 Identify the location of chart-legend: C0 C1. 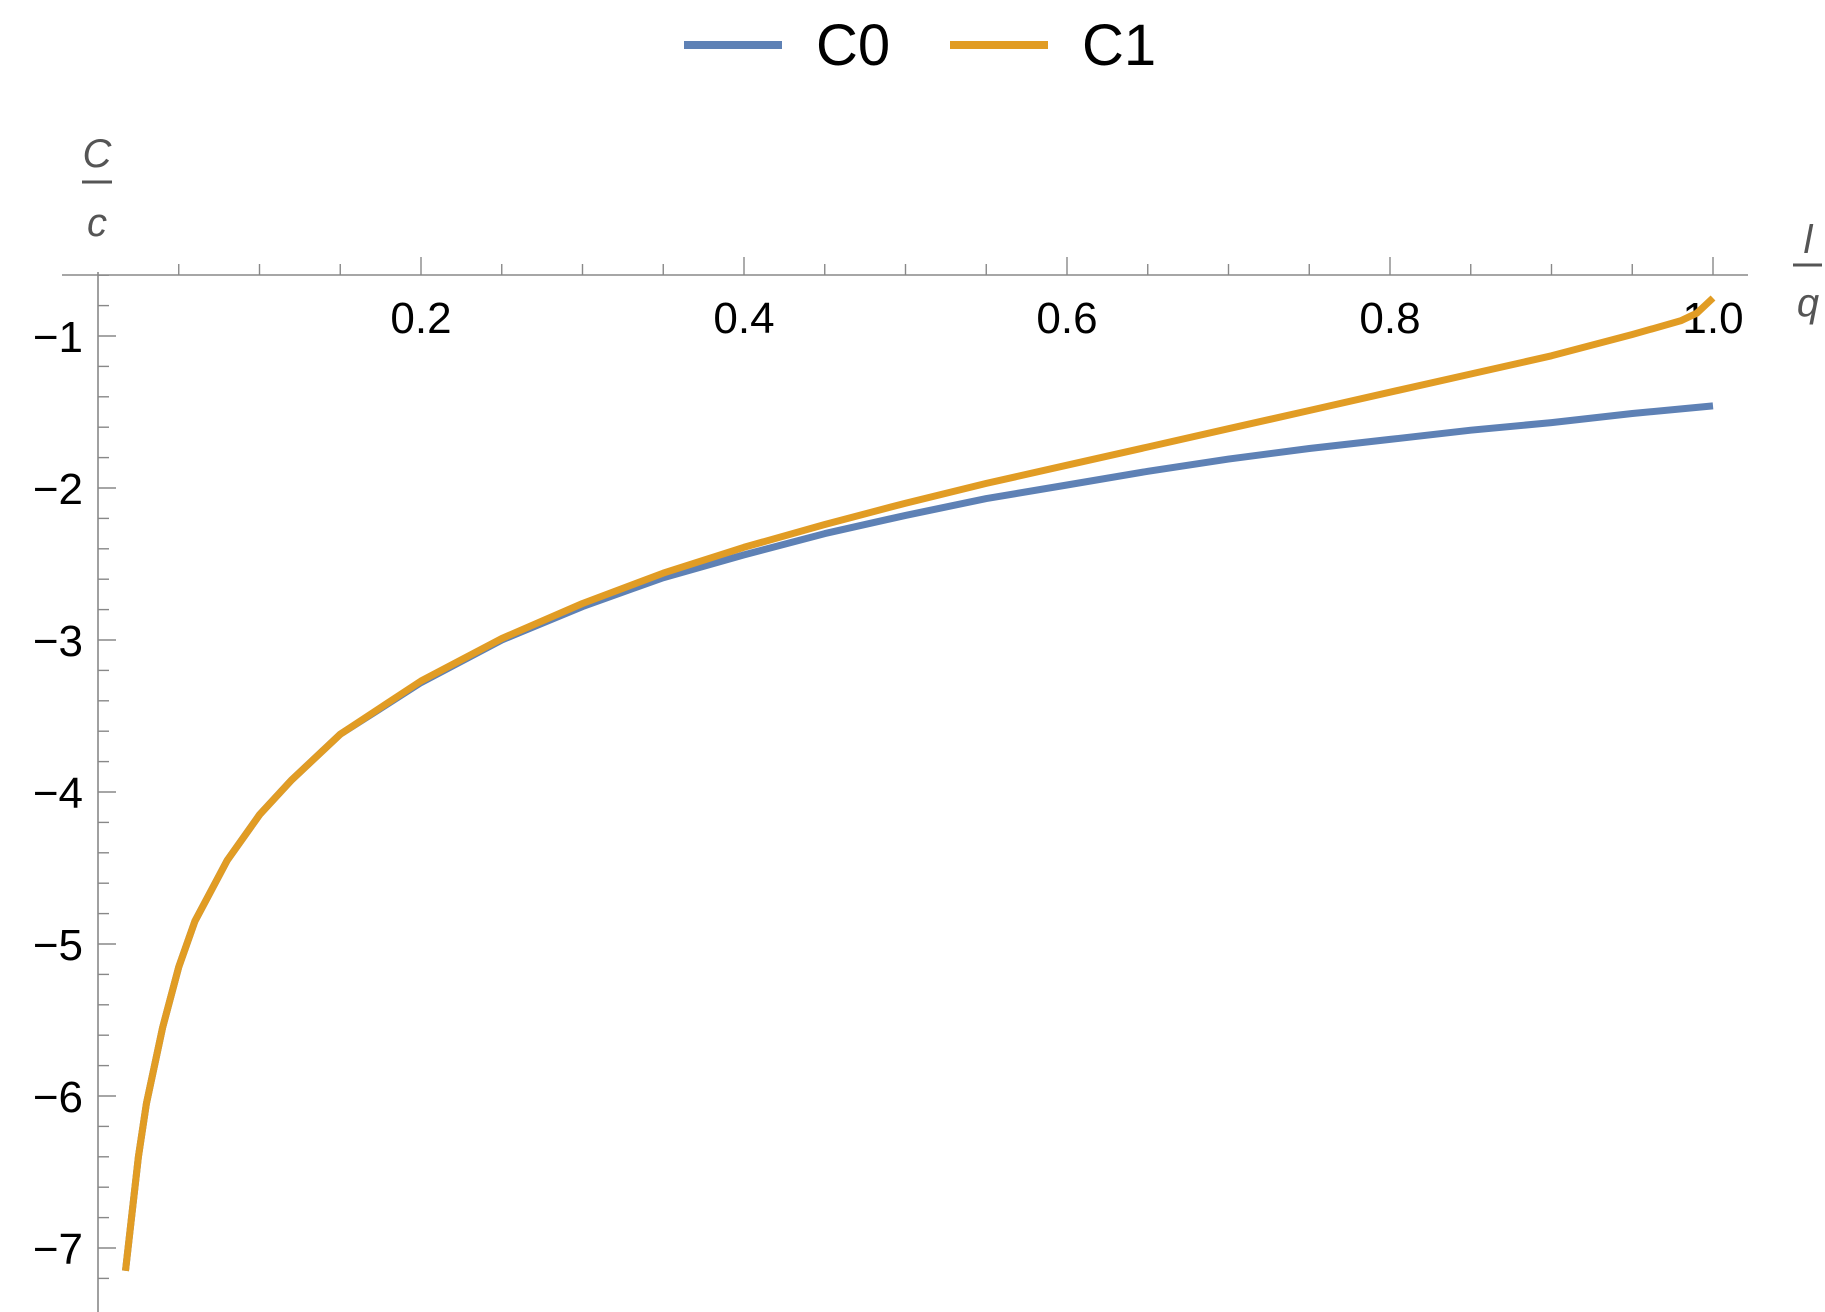
(920, 45).